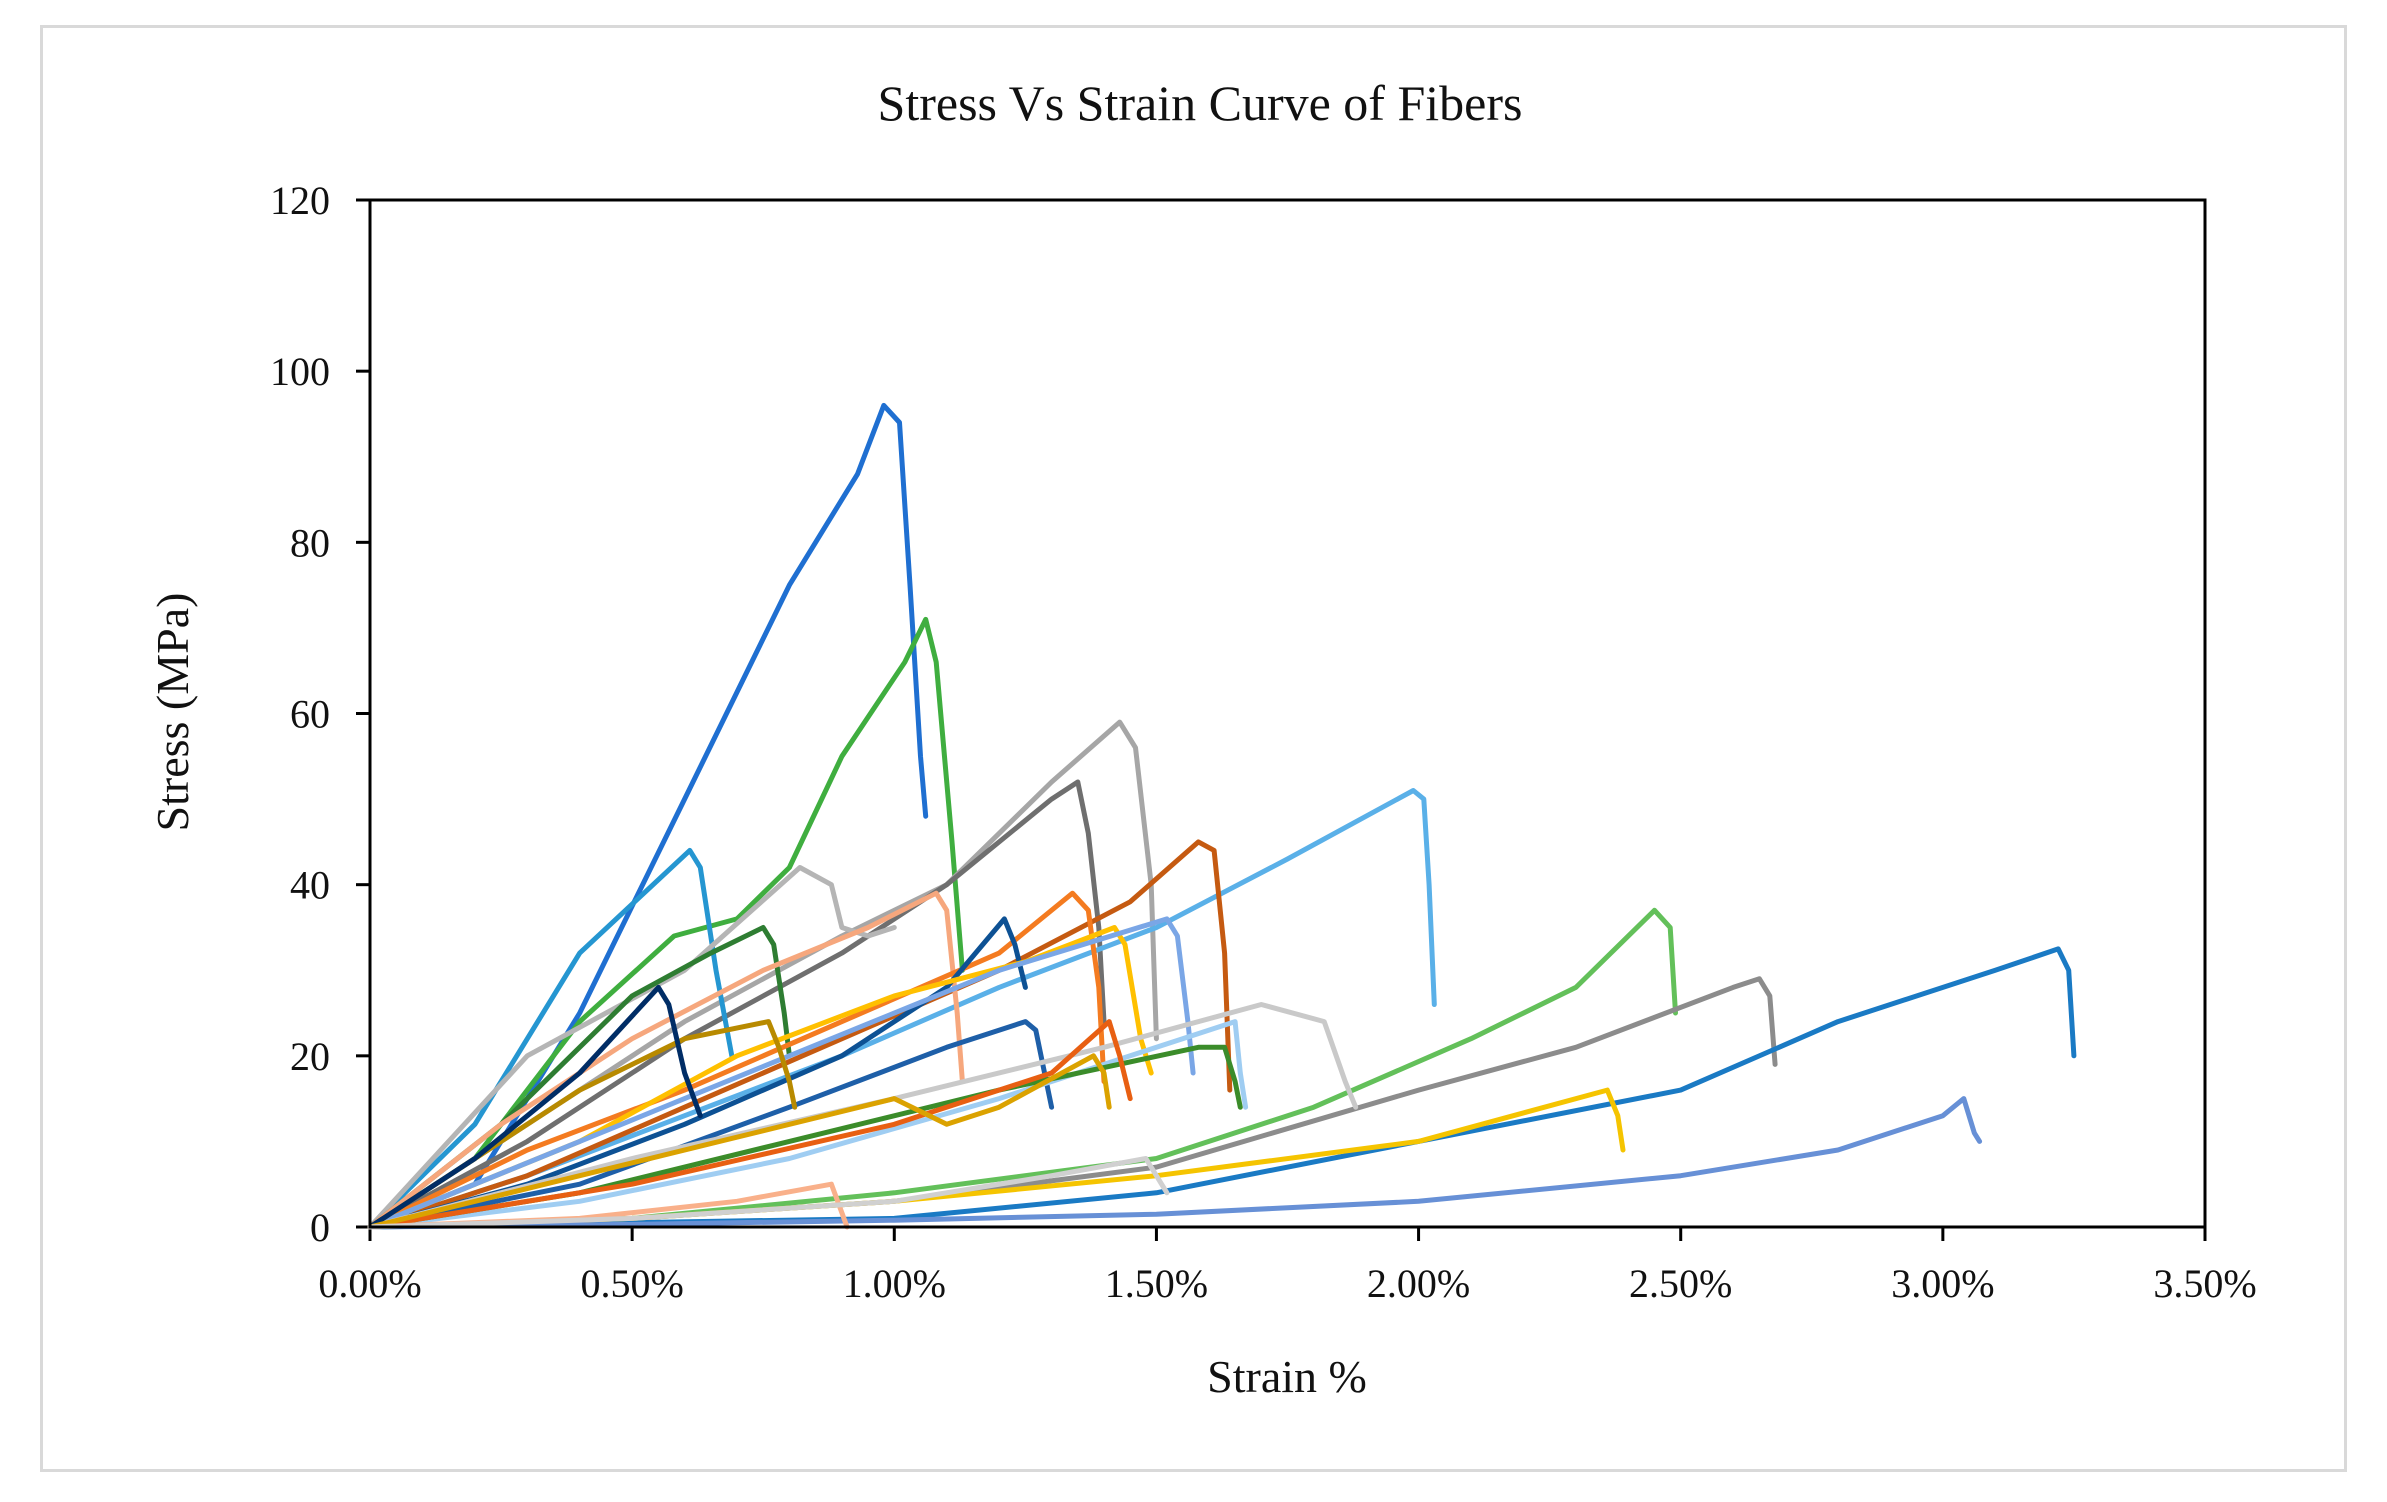  What do you see at coordinates (1942, 1283) in the screenshot?
I see `x-tick-label: 3.00%` at bounding box center [1942, 1283].